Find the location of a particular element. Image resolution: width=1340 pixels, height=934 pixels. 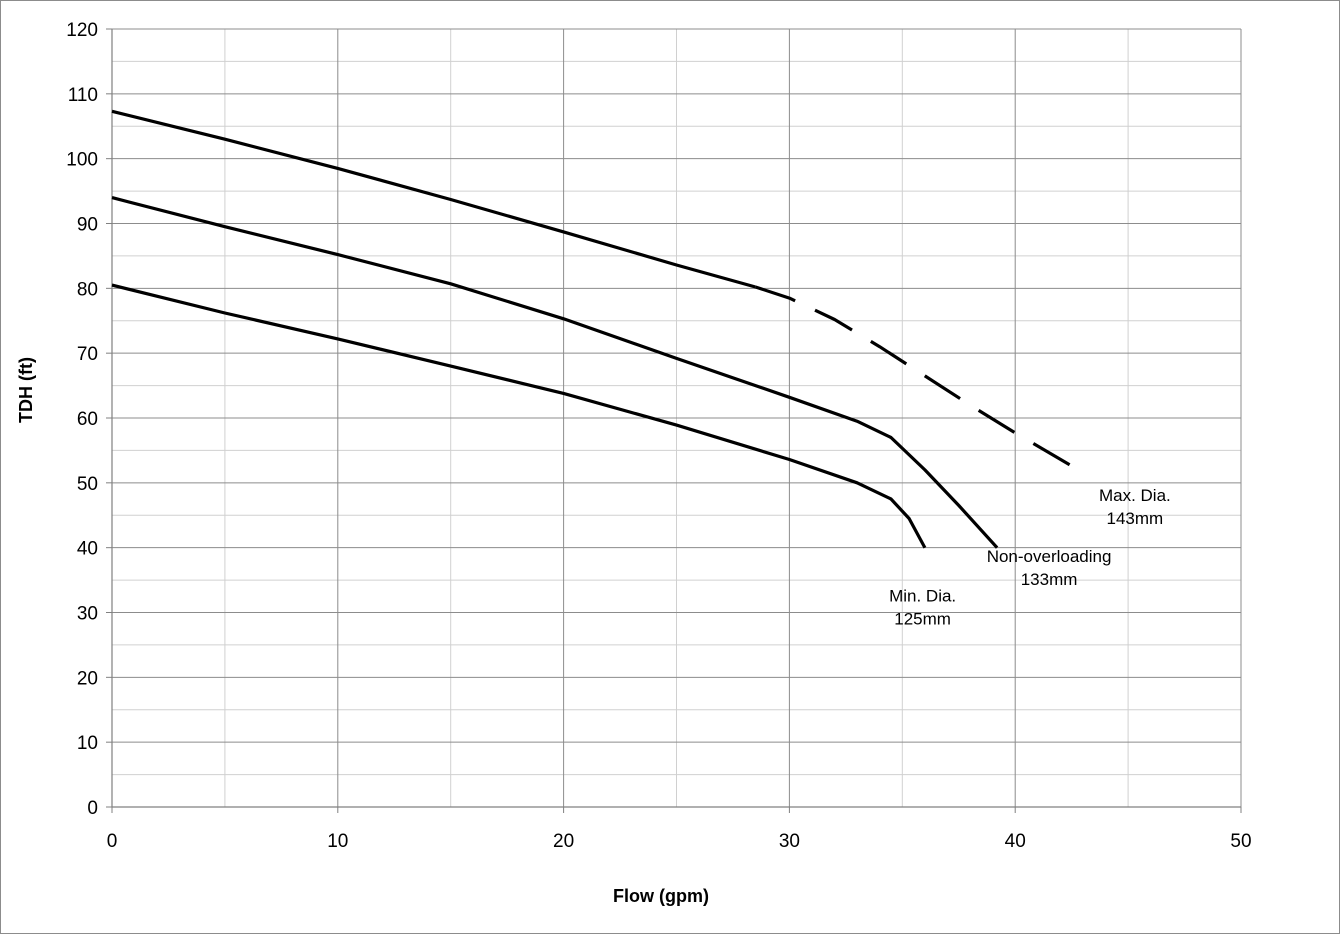

y-tick-label: 20 is located at coordinates (87, 678).